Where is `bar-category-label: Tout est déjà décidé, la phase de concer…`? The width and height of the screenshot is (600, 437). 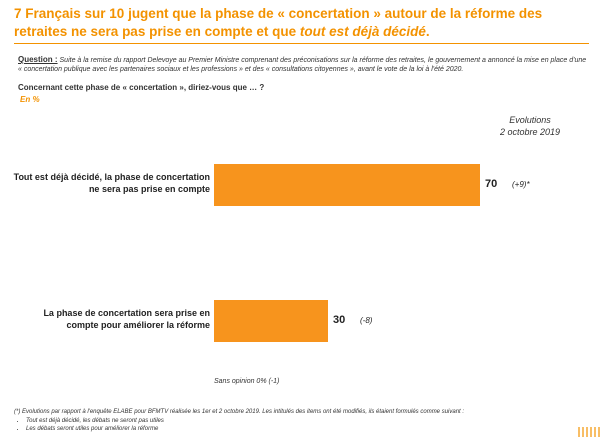 bar-category-label: Tout est déjà décidé, la phase de concer… is located at coordinates (111, 183).